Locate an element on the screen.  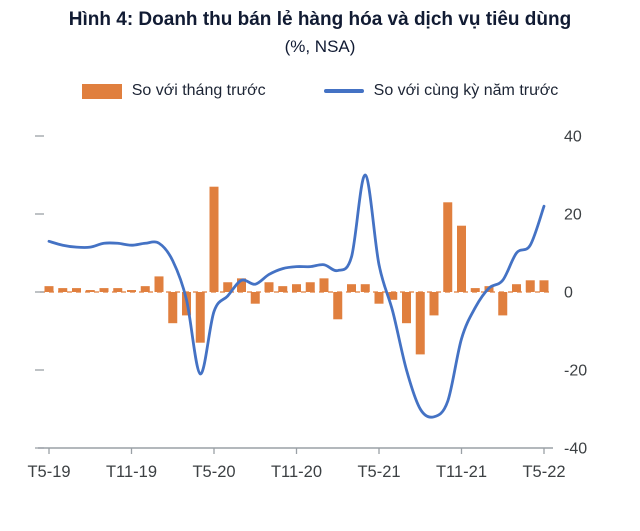
x-tick-label: T5-19 is located at coordinates (48, 472).